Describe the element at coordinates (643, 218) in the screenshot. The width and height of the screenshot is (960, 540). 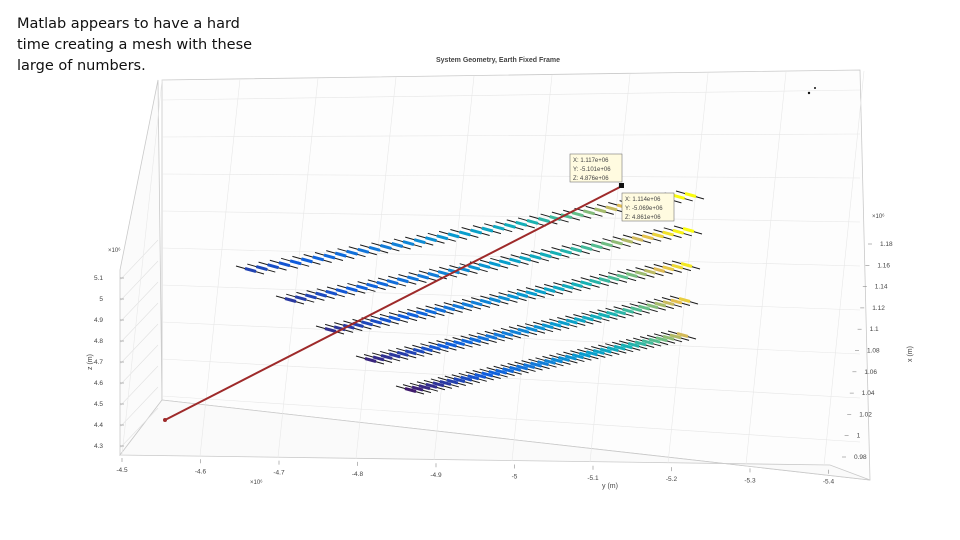
I see `datatip-2-z: Z: 4.861e+06` at that location.